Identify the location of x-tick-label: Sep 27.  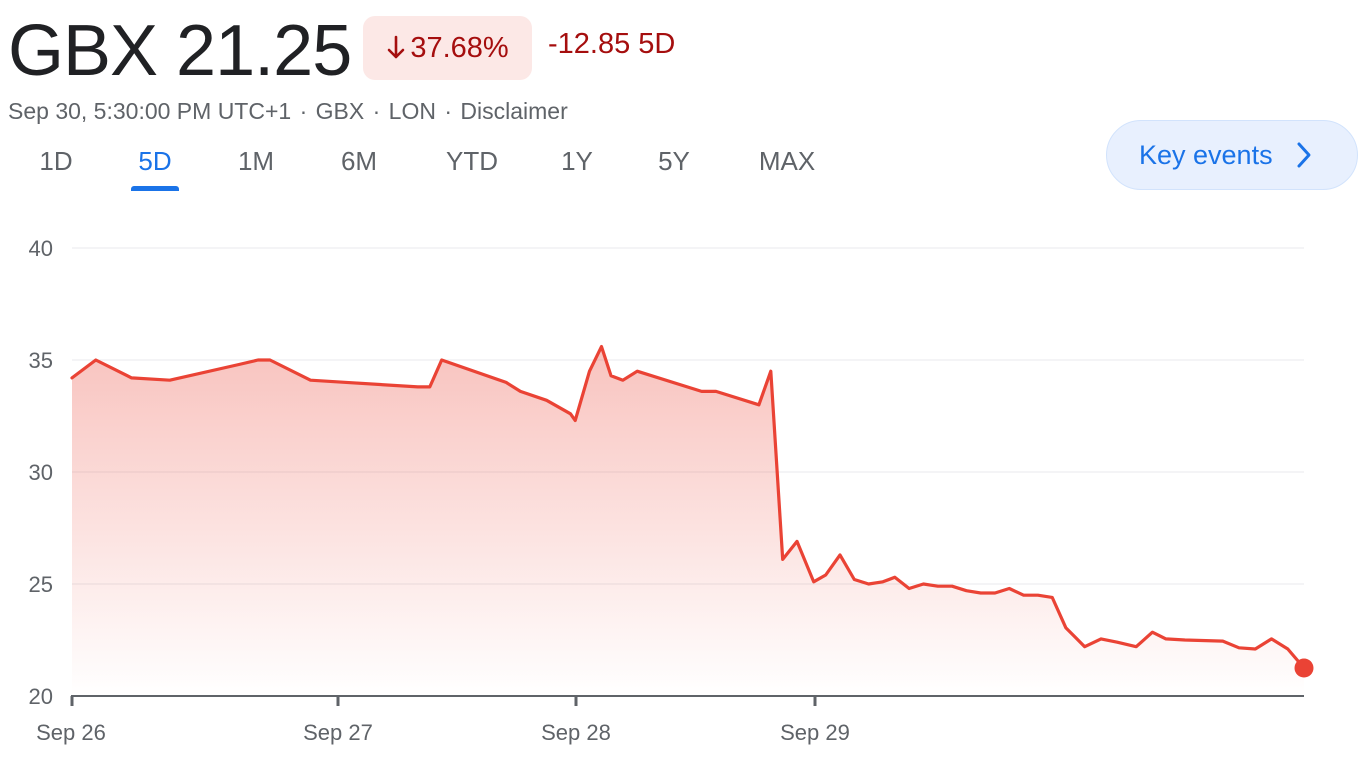
(338, 732).